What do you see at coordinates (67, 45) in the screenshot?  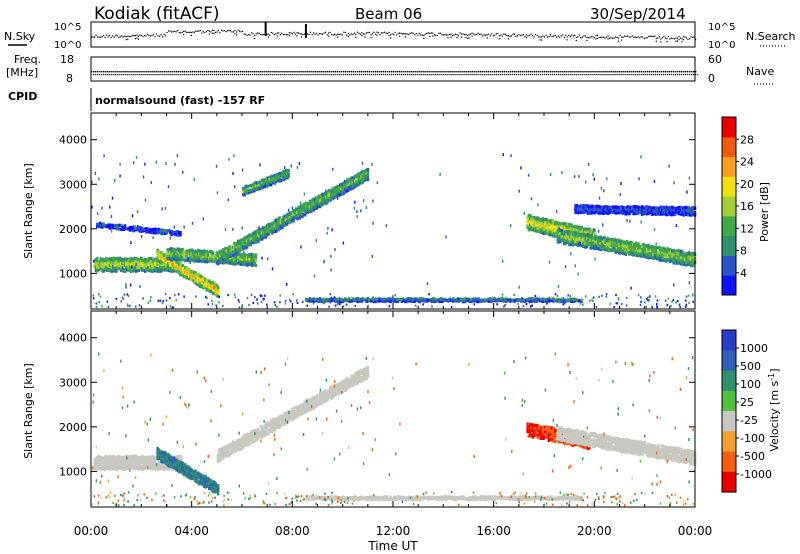 I see `noise-left-tick-bottom: 10^0` at bounding box center [67, 45].